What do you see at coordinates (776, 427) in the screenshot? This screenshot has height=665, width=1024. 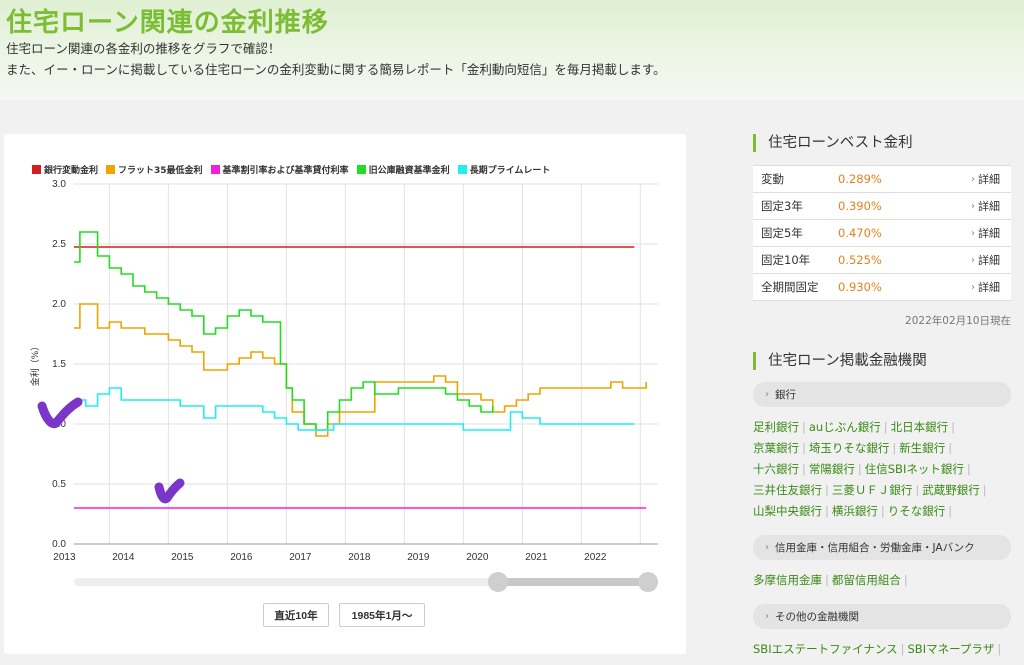 I see `institution-link: 足利銀行` at bounding box center [776, 427].